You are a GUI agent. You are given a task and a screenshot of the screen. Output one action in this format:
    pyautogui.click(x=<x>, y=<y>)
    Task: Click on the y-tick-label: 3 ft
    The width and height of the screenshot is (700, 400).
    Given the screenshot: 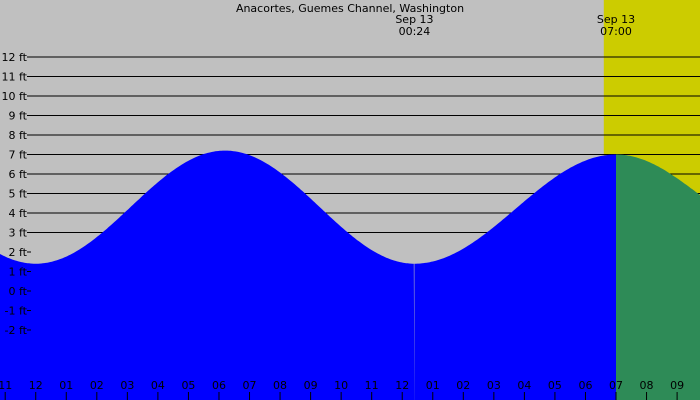 What is the action you would take?
    pyautogui.click(x=18, y=233)
    